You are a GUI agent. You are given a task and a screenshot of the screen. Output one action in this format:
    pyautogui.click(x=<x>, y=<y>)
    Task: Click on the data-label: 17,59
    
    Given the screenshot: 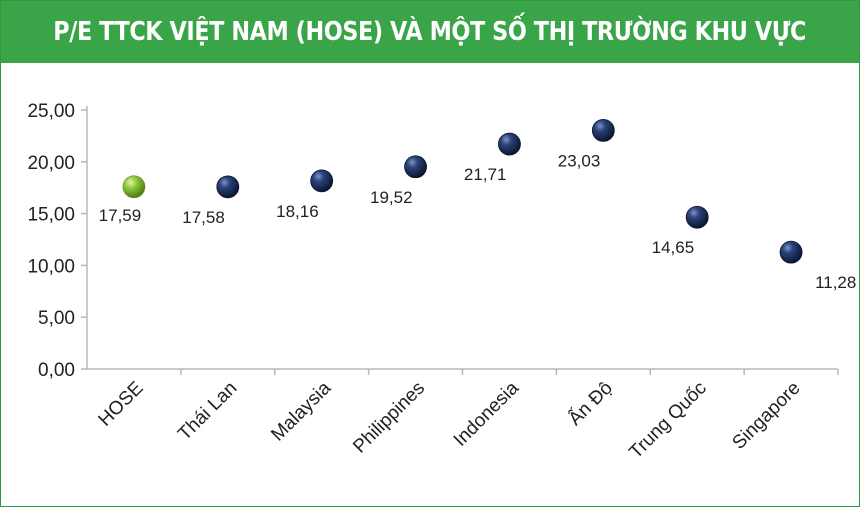 What is the action you would take?
    pyautogui.click(x=120, y=215)
    